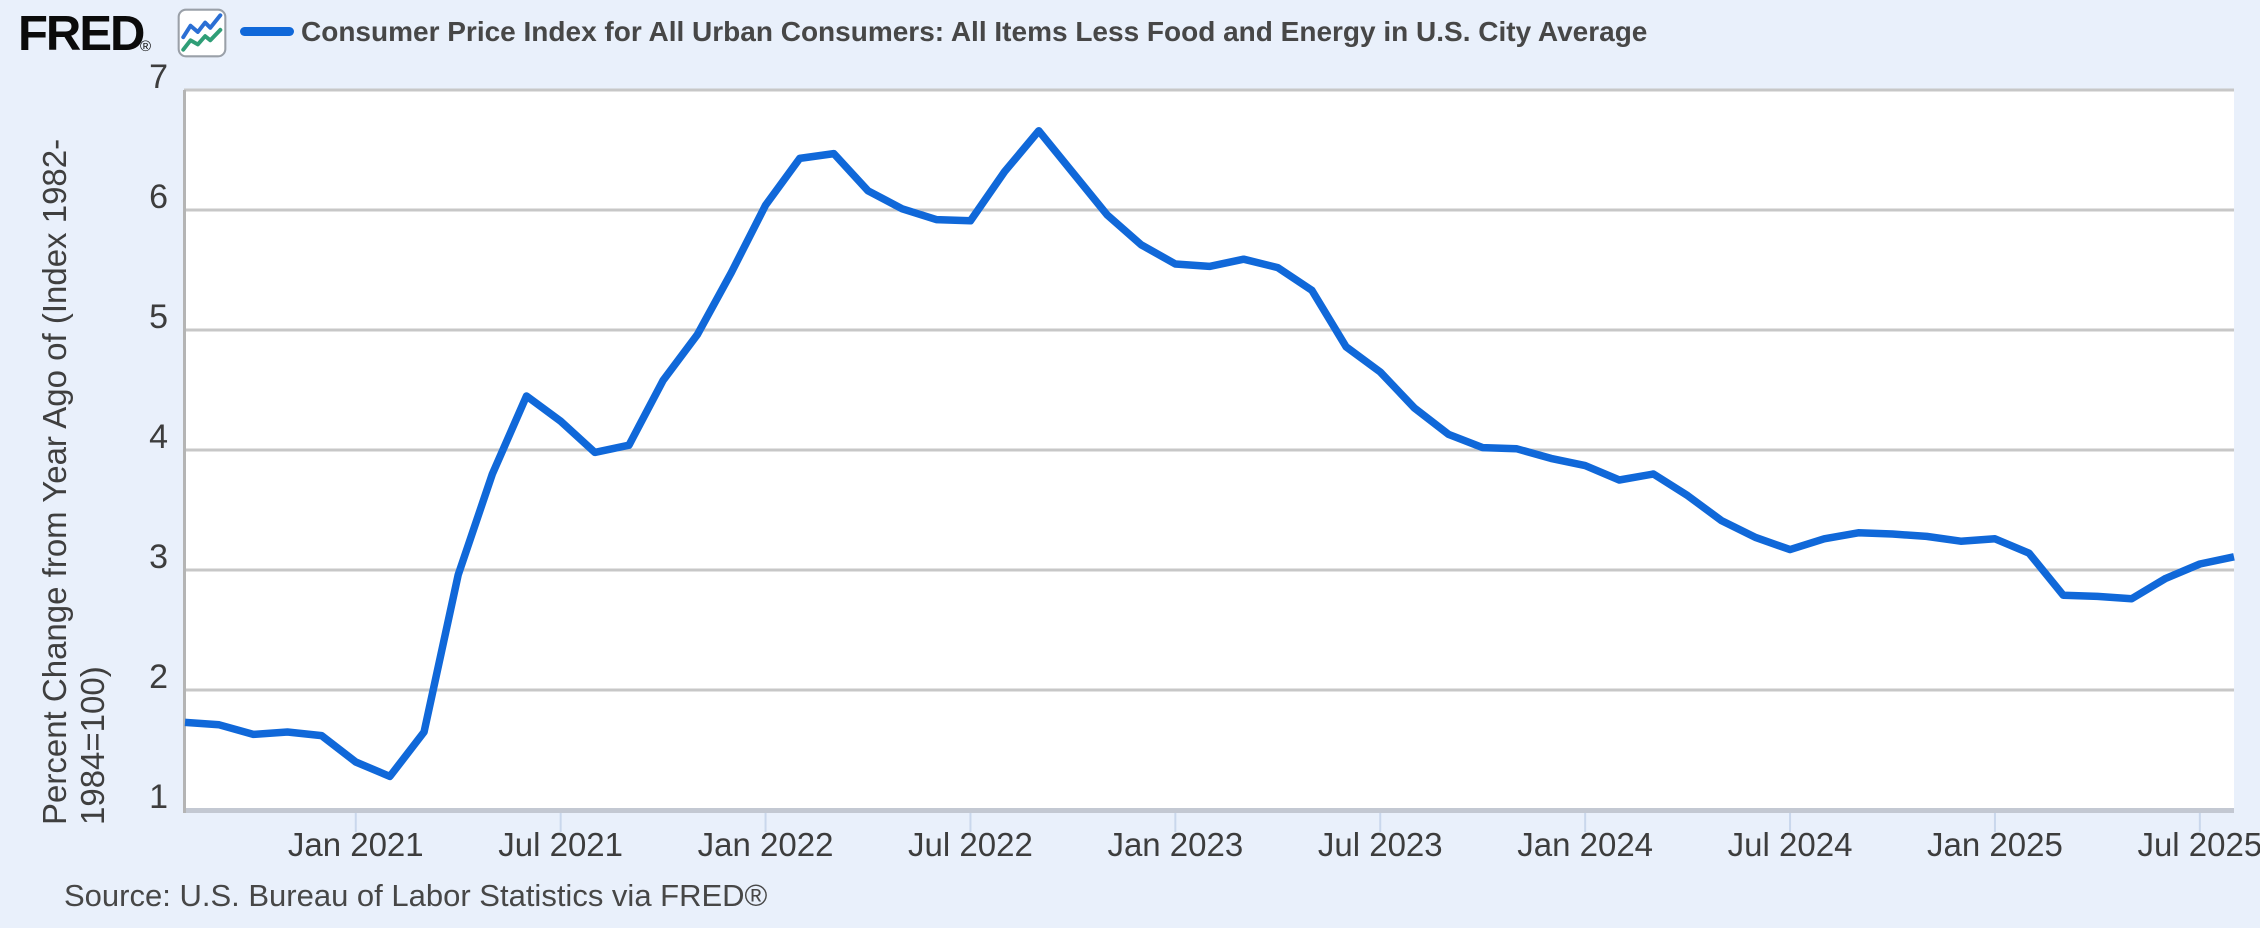 This screenshot has height=928, width=2260. I want to click on x-tick-label-2023-01: Jan 2023, so click(1175, 844).